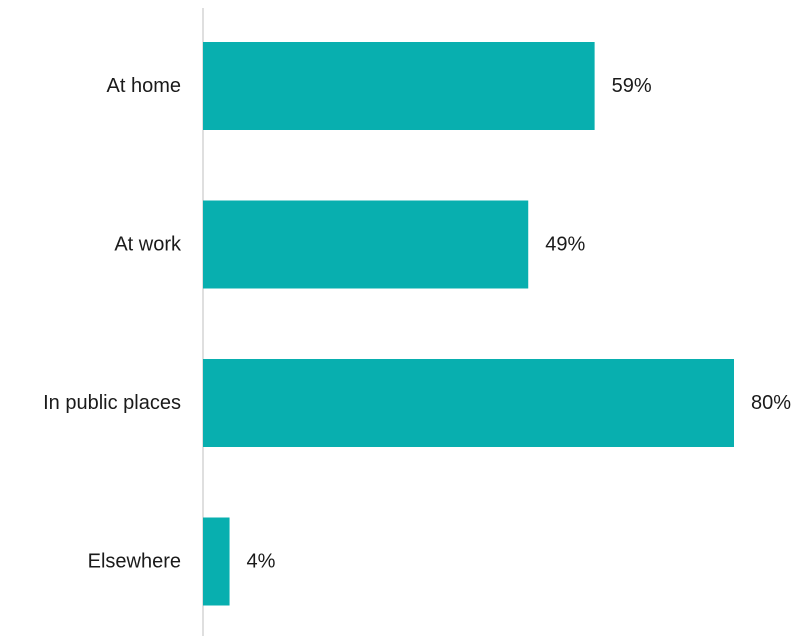  I want to click on bar-at-home, so click(399, 86).